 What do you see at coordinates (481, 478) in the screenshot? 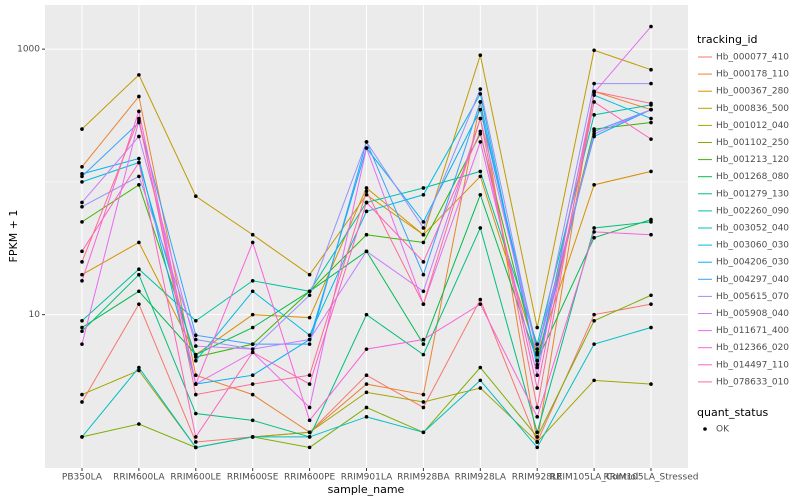
I see `x-tick-label: RRIM928LA` at bounding box center [481, 478].